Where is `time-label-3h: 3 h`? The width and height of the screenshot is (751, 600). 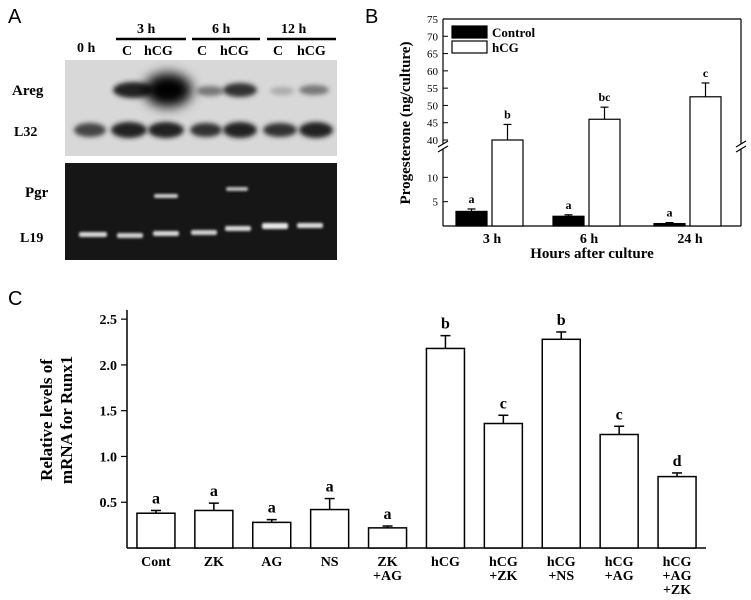
time-label-3h: 3 h is located at coordinates (146, 29).